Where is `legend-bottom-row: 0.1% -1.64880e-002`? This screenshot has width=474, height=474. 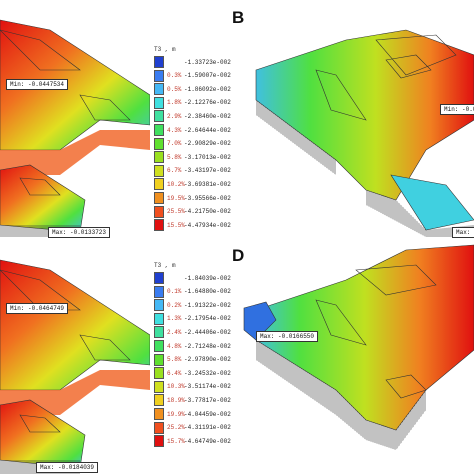 legend-bottom-row: 0.1% -1.64880e-002 is located at coordinates (192, 291).